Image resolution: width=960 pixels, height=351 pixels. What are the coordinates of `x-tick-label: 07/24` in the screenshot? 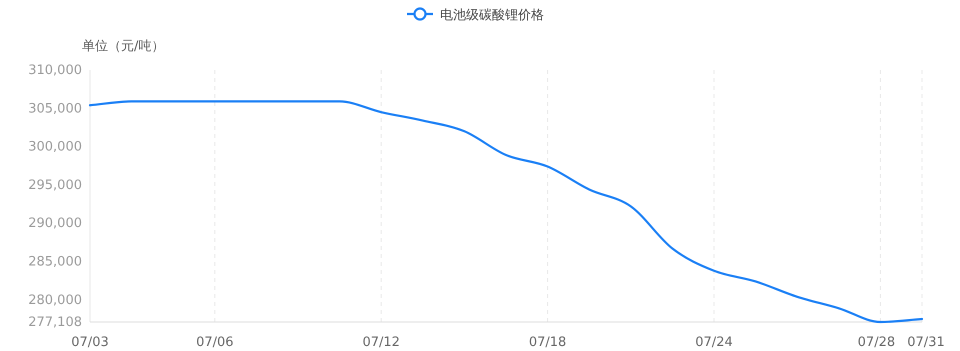 It's located at (714, 342).